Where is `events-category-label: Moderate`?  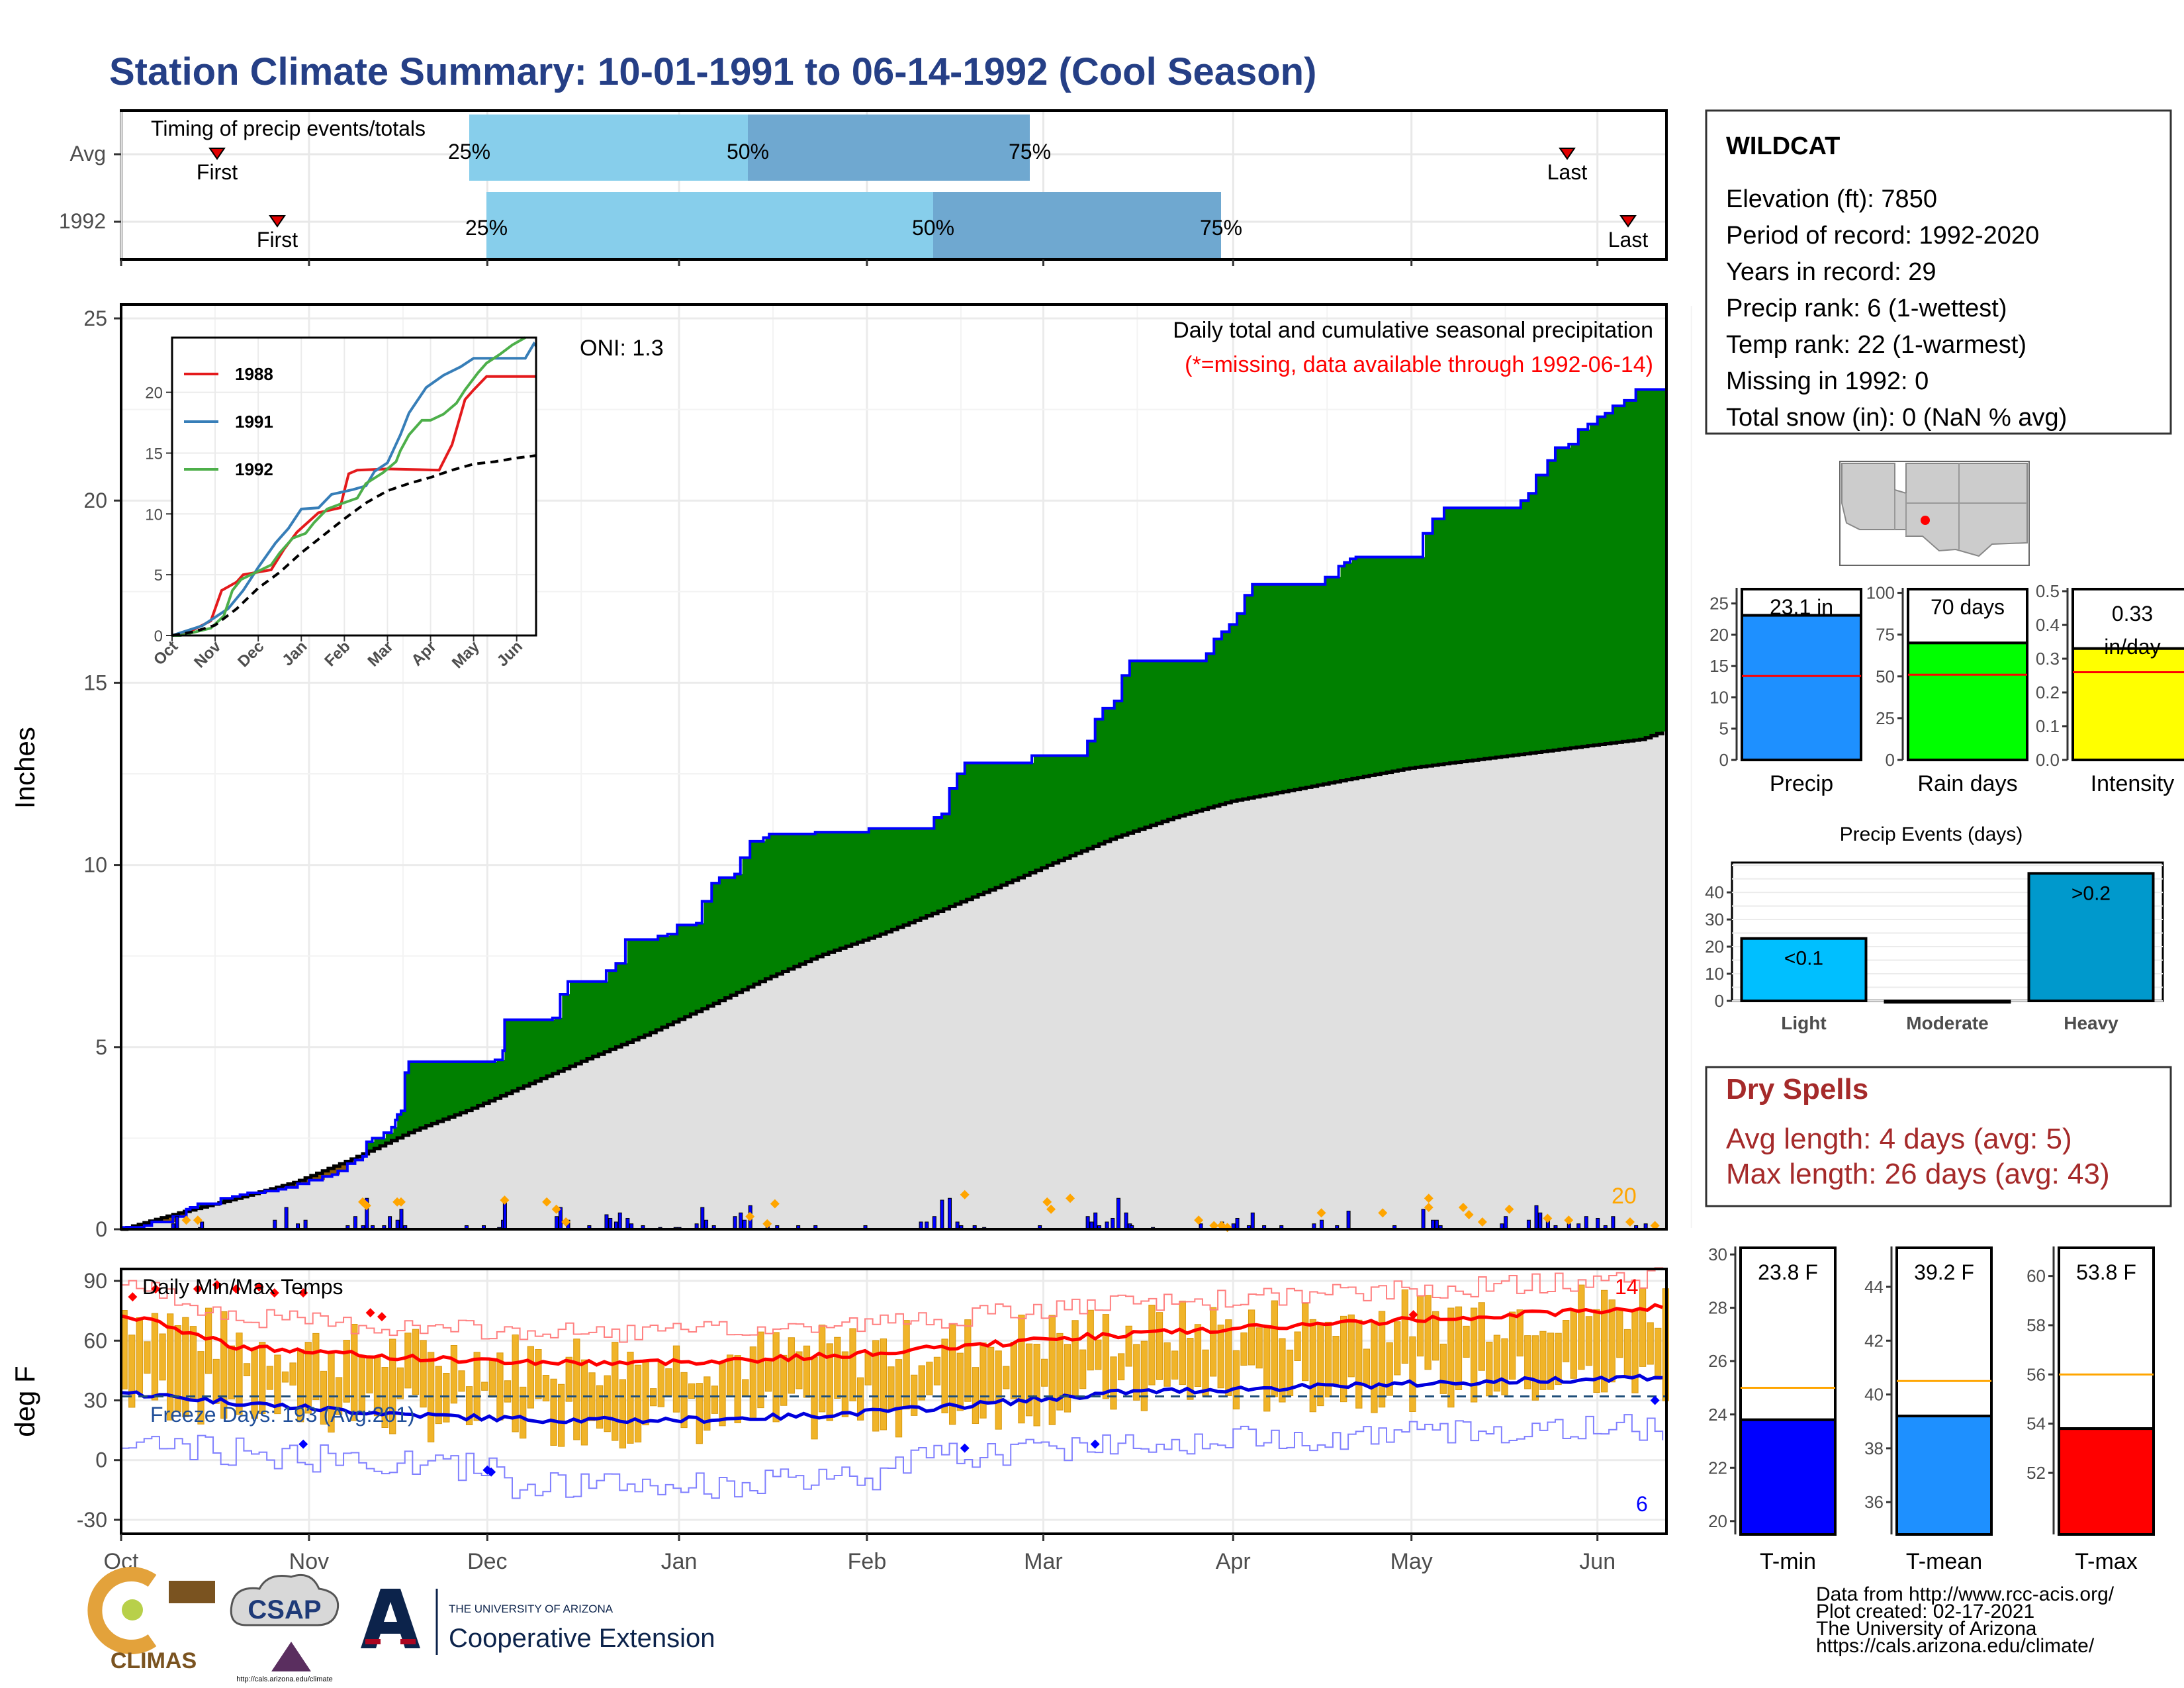
events-category-label: Moderate is located at coordinates (1947, 1023).